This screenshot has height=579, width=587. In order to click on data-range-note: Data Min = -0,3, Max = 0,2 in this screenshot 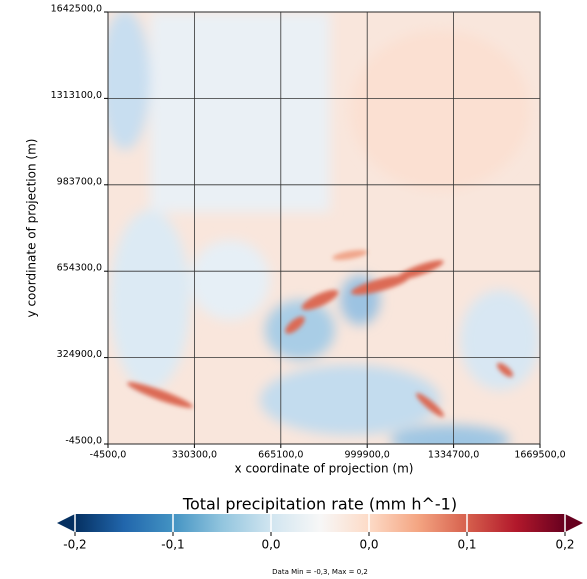, I will do `click(320, 572)`.